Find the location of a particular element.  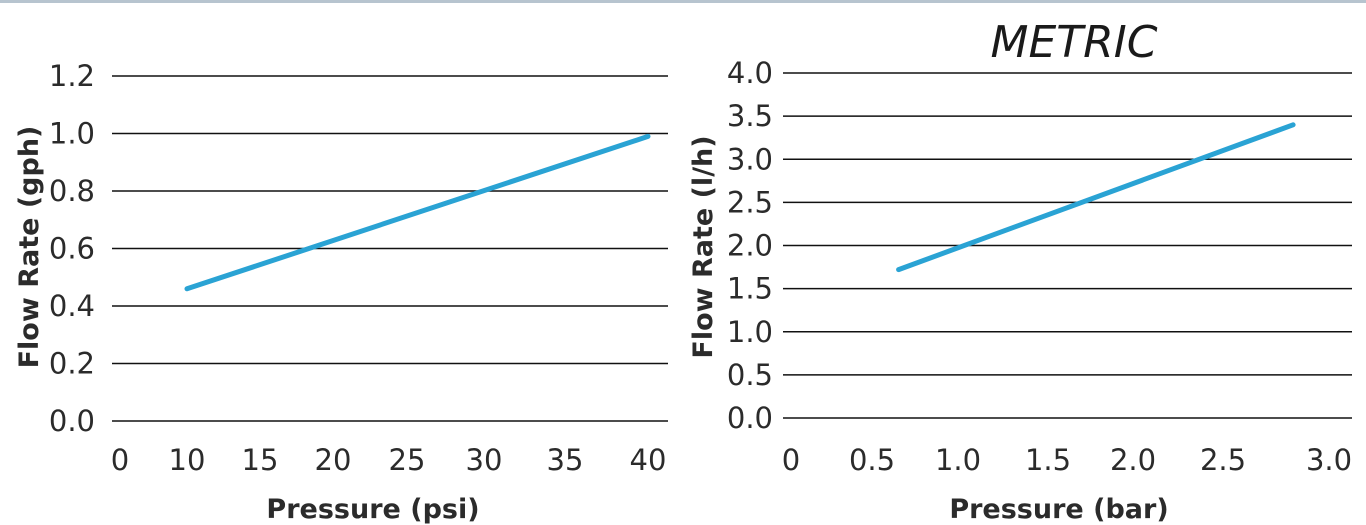

metric-x-tick-label: 1.5 is located at coordinates (1048, 460).